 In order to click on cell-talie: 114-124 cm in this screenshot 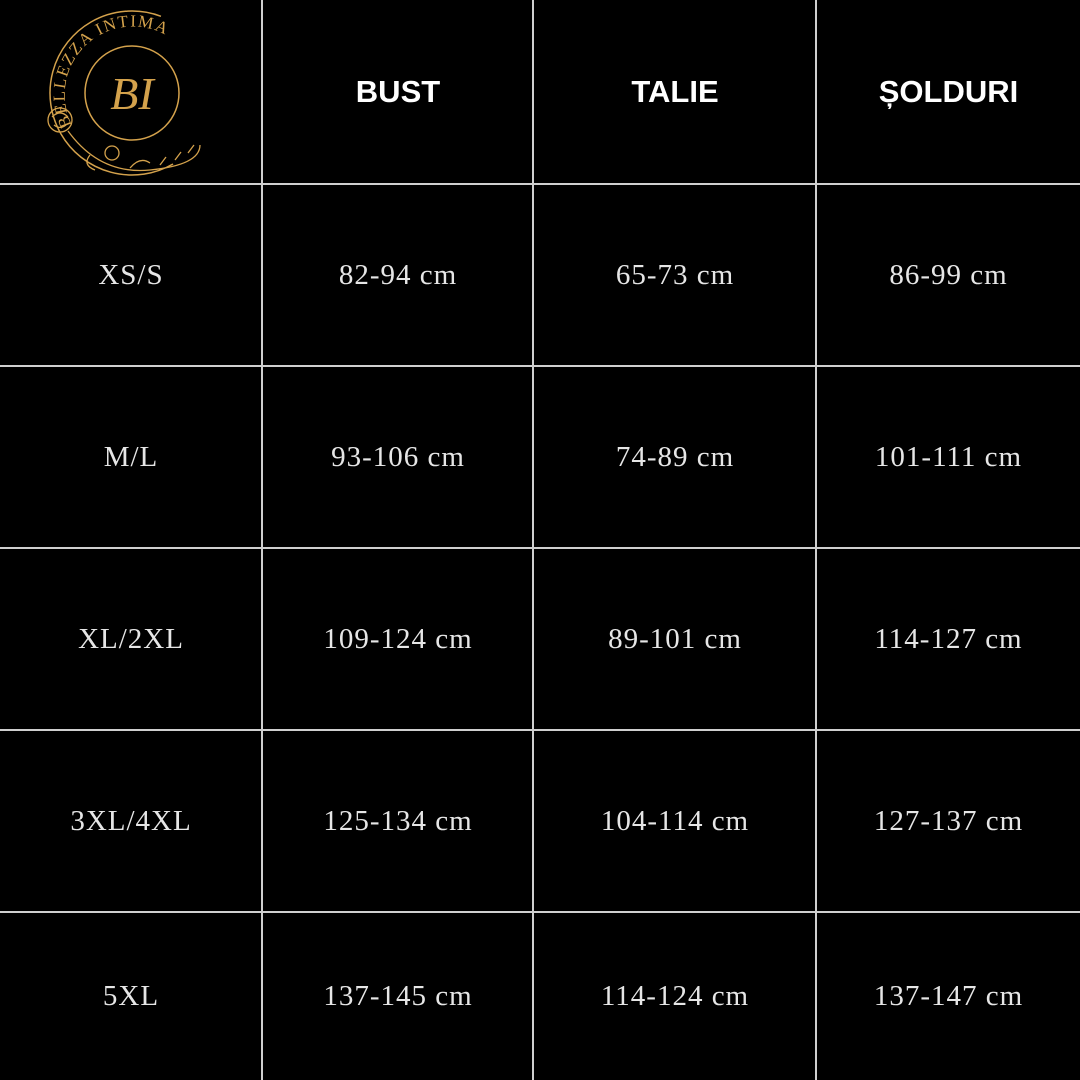, I will do `click(675, 996)`.